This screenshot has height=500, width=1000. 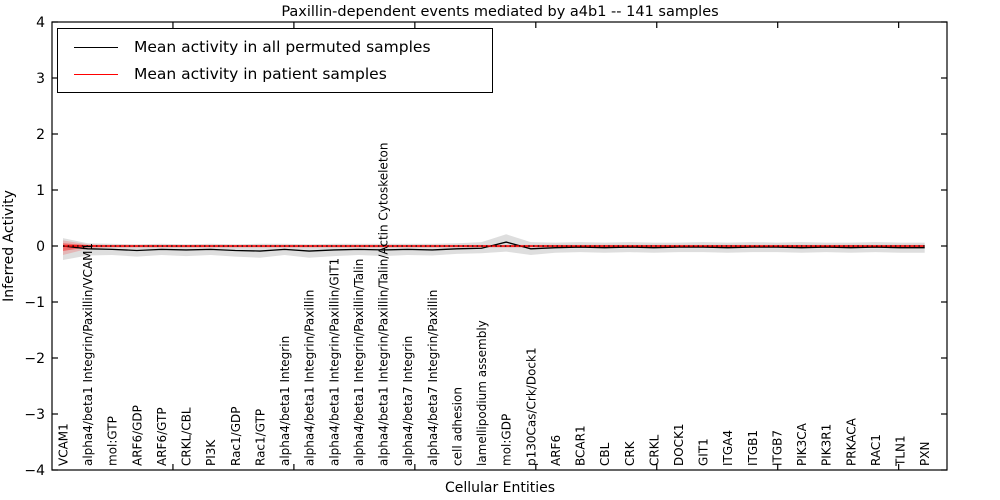 I want to click on x-category-label: ARF6, so click(x=556, y=450).